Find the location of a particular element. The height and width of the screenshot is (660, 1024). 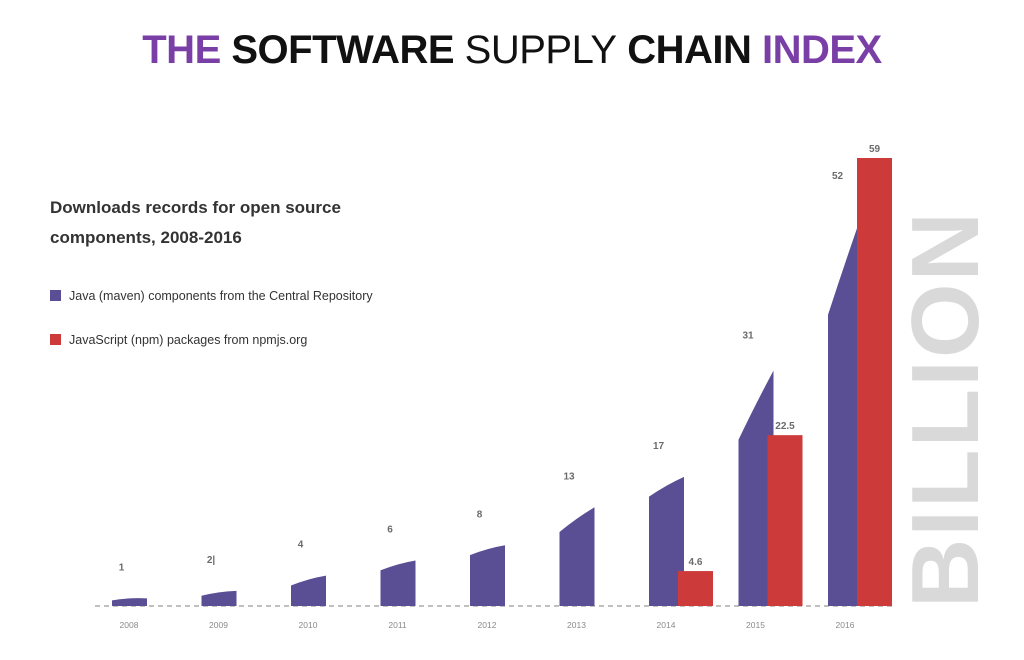

java-bar-2013 is located at coordinates (577, 556).